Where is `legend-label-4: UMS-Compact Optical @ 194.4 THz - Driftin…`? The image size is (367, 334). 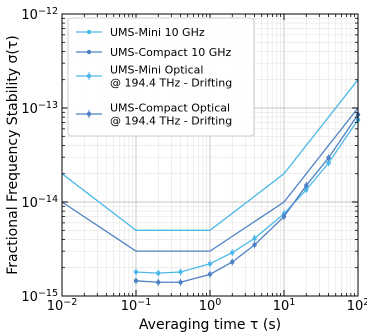
legend-label-4: UMS-Compact Optical @ 194.4 THz - Driftin… is located at coordinates (171, 115).